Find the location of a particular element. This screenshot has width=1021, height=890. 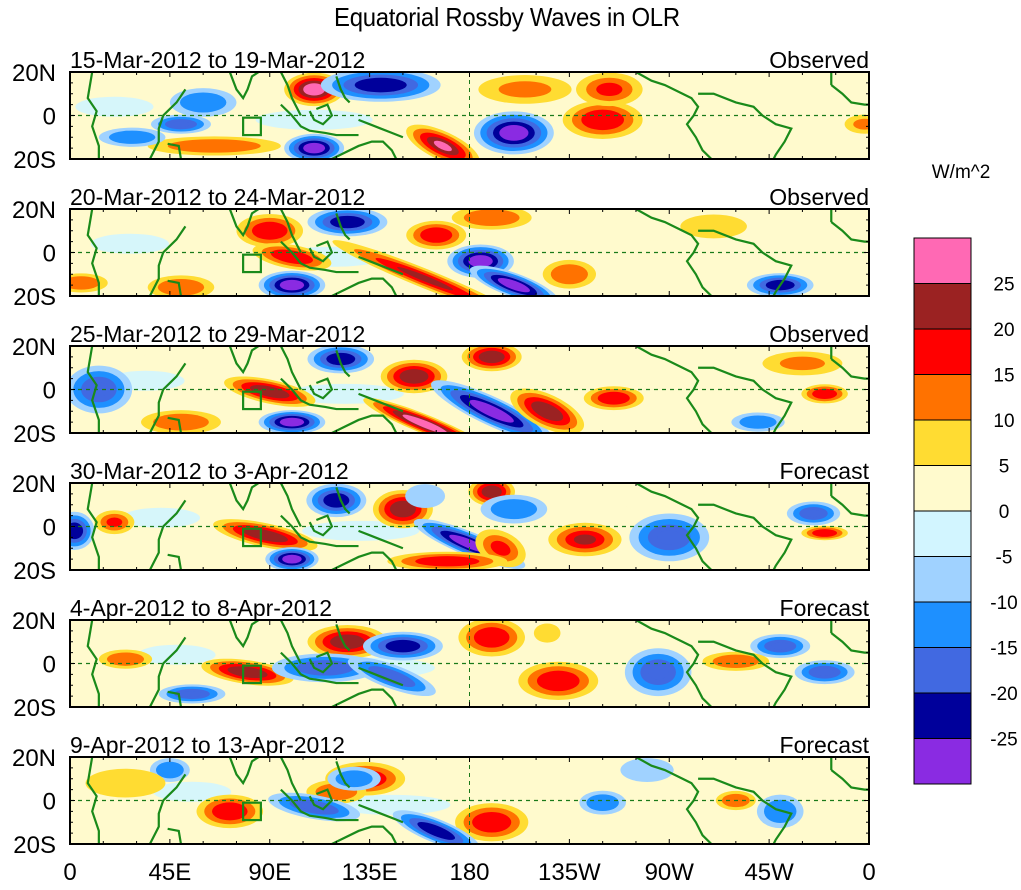

x-tick-label: 90W is located at coordinates (670, 872).